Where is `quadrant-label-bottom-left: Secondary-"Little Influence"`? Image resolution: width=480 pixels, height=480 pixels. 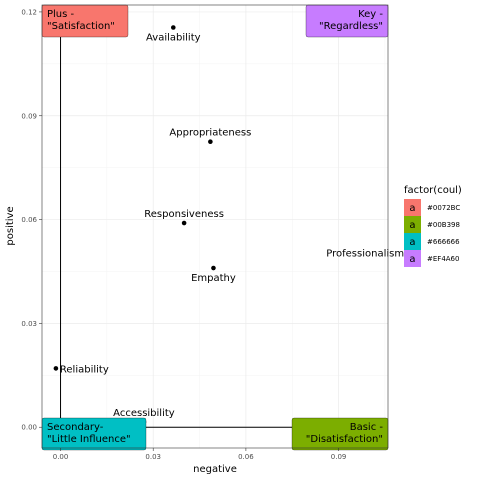 quadrant-label-bottom-left: Secondary-"Little Influence" is located at coordinates (94, 434).